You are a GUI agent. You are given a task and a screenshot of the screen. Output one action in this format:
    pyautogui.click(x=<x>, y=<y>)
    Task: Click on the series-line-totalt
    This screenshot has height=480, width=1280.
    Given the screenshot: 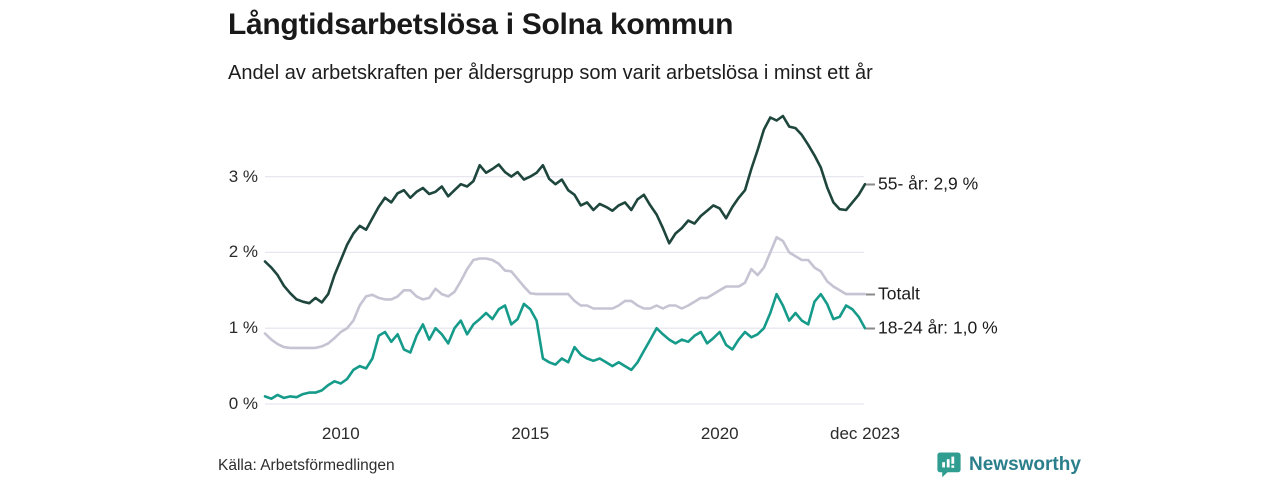 What is the action you would take?
    pyautogui.click(x=565, y=292)
    